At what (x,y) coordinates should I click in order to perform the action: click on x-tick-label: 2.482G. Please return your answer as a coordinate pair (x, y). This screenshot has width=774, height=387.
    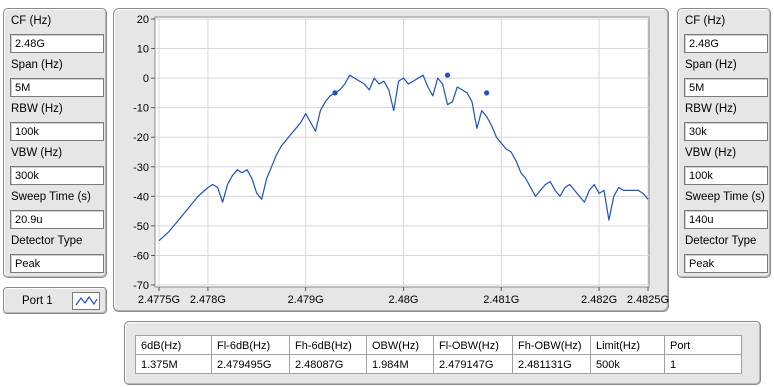
    Looking at the image, I should click on (599, 300).